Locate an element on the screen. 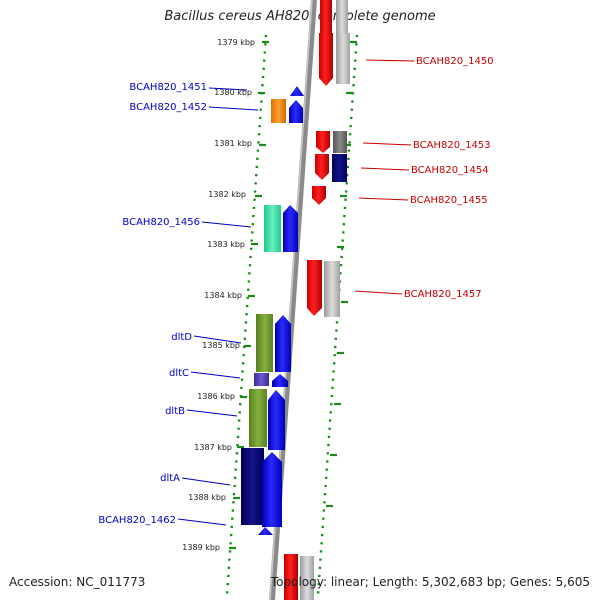 This screenshot has width=600, height=600. gene-label-right: BCAH820_1453 is located at coordinates (452, 145).